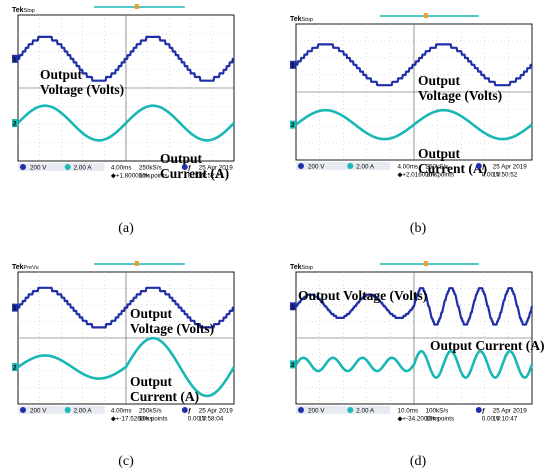 This screenshot has height=470, width=550. What do you see at coordinates (505, 175) in the screenshot?
I see `time: 15:50:52` at bounding box center [505, 175].